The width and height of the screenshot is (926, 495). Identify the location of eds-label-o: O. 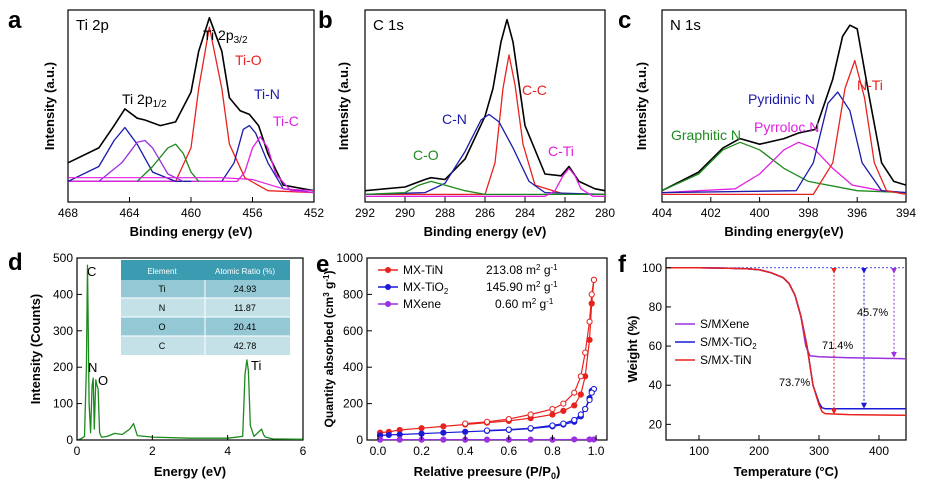
(103, 380).